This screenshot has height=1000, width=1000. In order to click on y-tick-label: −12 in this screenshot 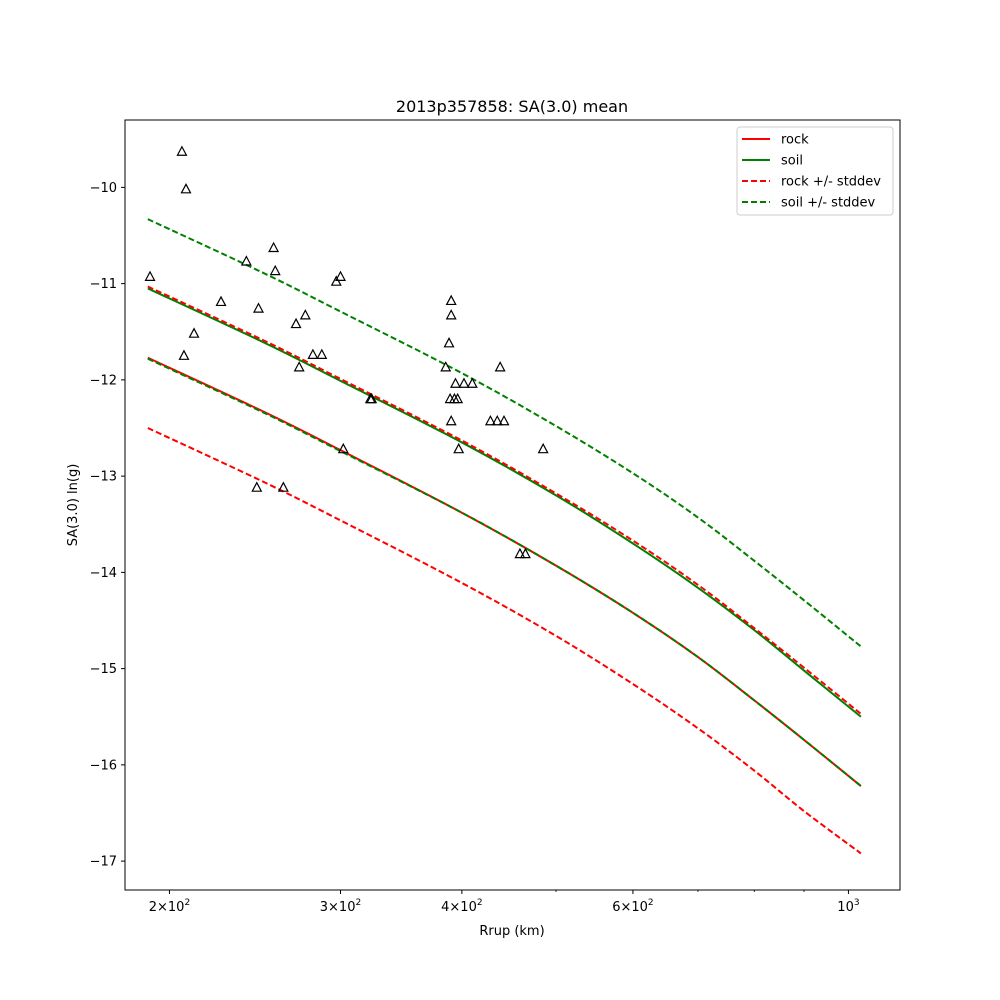, I will do `click(103, 380)`.